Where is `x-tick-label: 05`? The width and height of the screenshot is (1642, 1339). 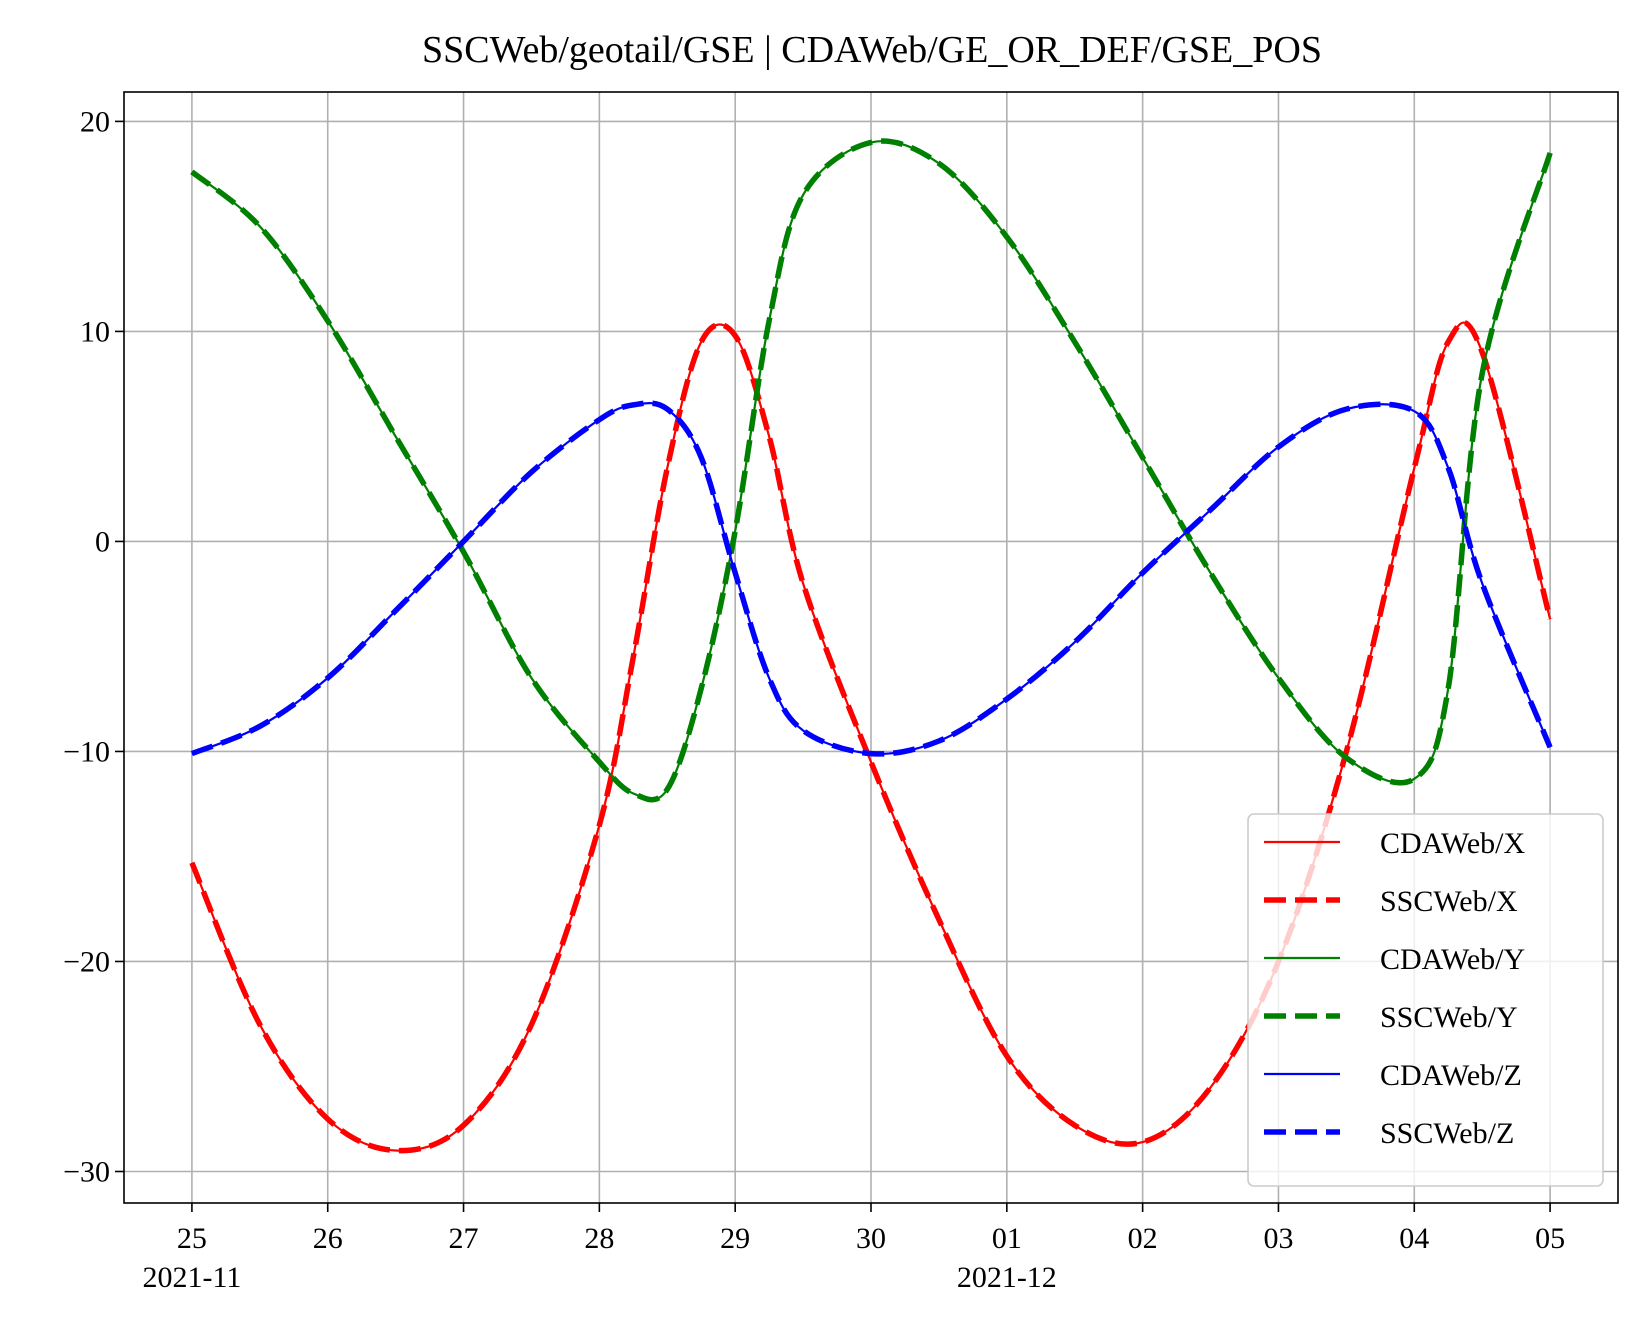
x-tick-label: 05 is located at coordinates (1550, 1238).